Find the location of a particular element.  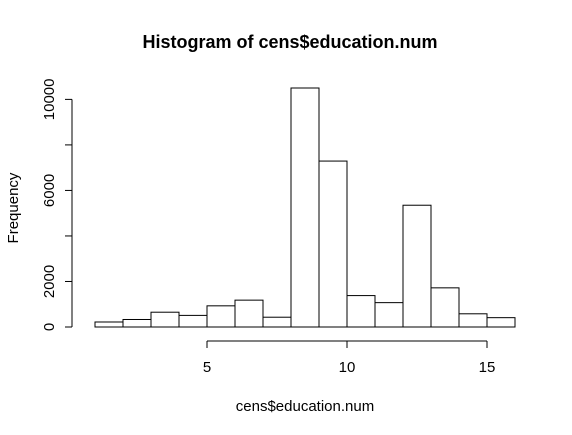

chart-title: Histogram of cens$education.num is located at coordinates (289, 42).